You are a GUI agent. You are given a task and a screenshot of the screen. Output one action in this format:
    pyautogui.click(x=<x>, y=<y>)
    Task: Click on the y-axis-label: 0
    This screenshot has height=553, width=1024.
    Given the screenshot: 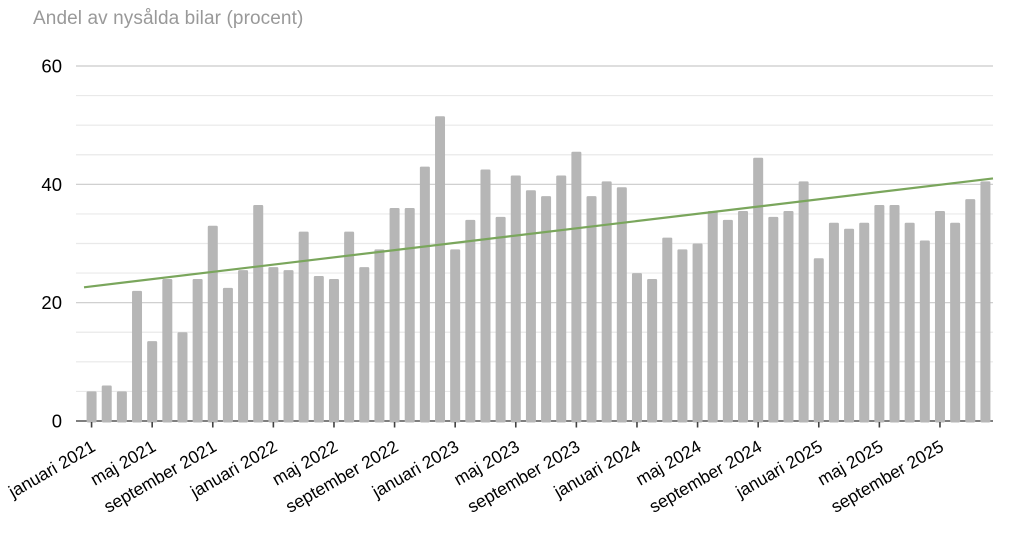 What is the action you would take?
    pyautogui.click(x=57, y=421)
    